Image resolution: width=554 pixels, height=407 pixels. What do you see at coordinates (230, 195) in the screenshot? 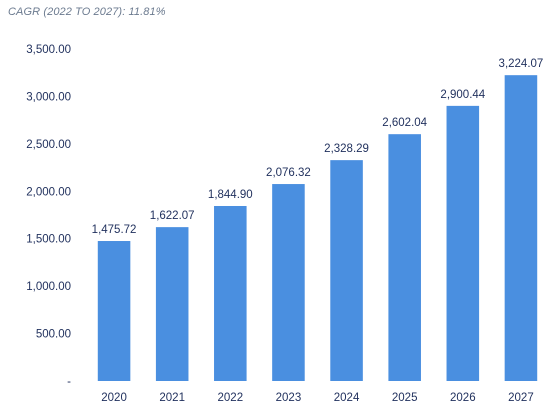
I see `data-label-2022: 1,844.90` at bounding box center [230, 195].